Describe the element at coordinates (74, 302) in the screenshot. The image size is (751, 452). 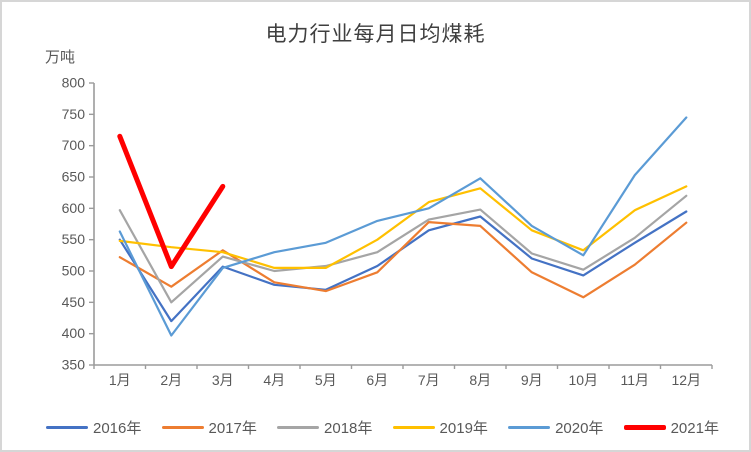
I see `y-tick-label: 450` at that location.